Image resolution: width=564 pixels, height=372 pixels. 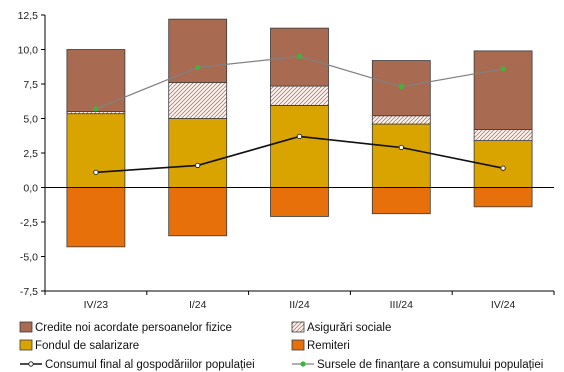 I want to click on x-tick-label: IV/23, so click(x=96, y=305).